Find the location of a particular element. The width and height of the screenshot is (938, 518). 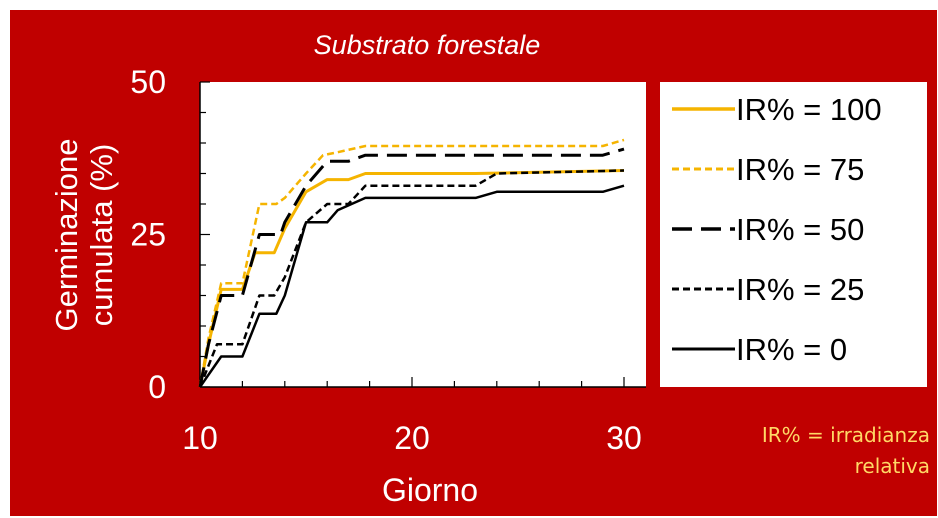

y-tick-labels: 0 25 50 is located at coordinates (148, 234).